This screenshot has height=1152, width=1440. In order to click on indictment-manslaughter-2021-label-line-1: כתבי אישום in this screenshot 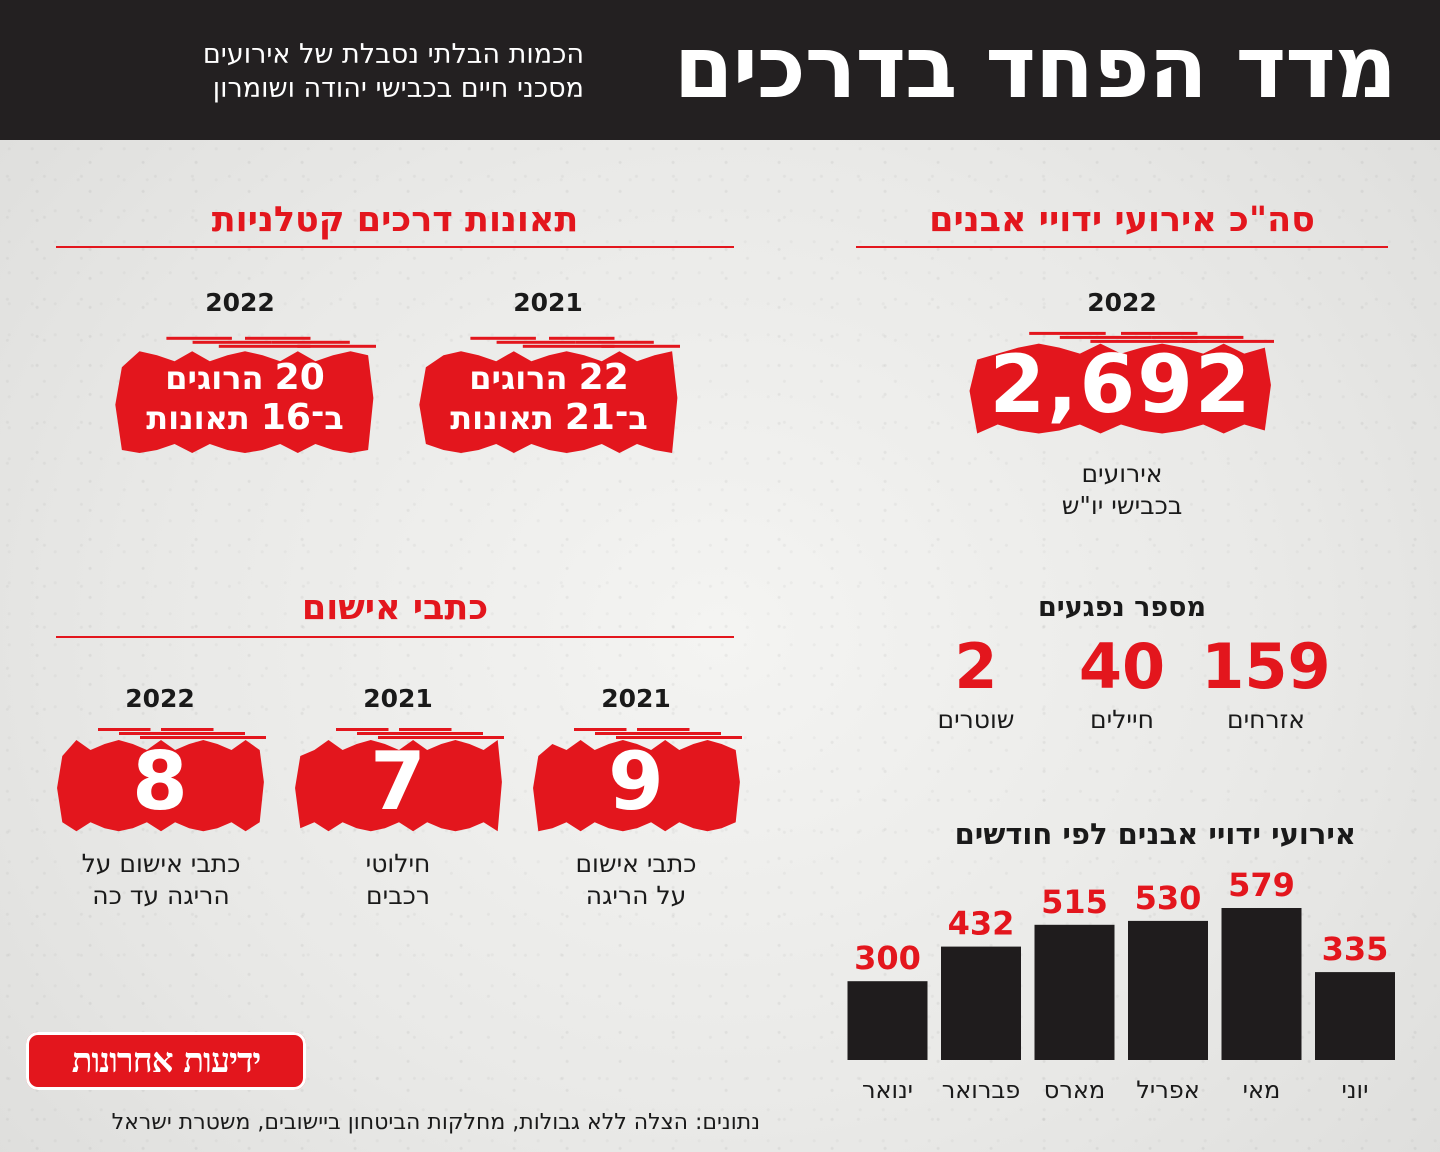, I will do `click(636, 863)`.